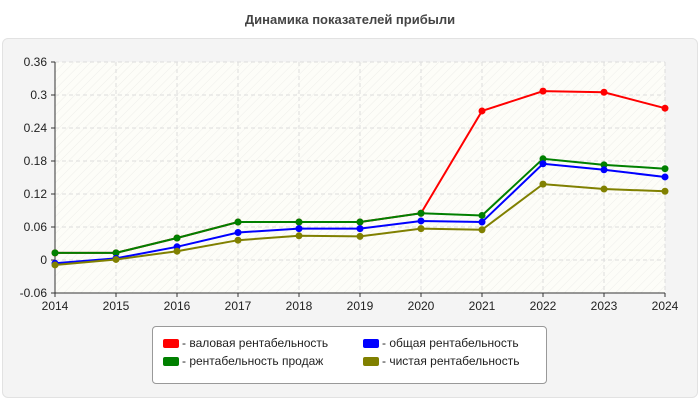  I want to click on x-tick-label: 2019, so click(360, 306).